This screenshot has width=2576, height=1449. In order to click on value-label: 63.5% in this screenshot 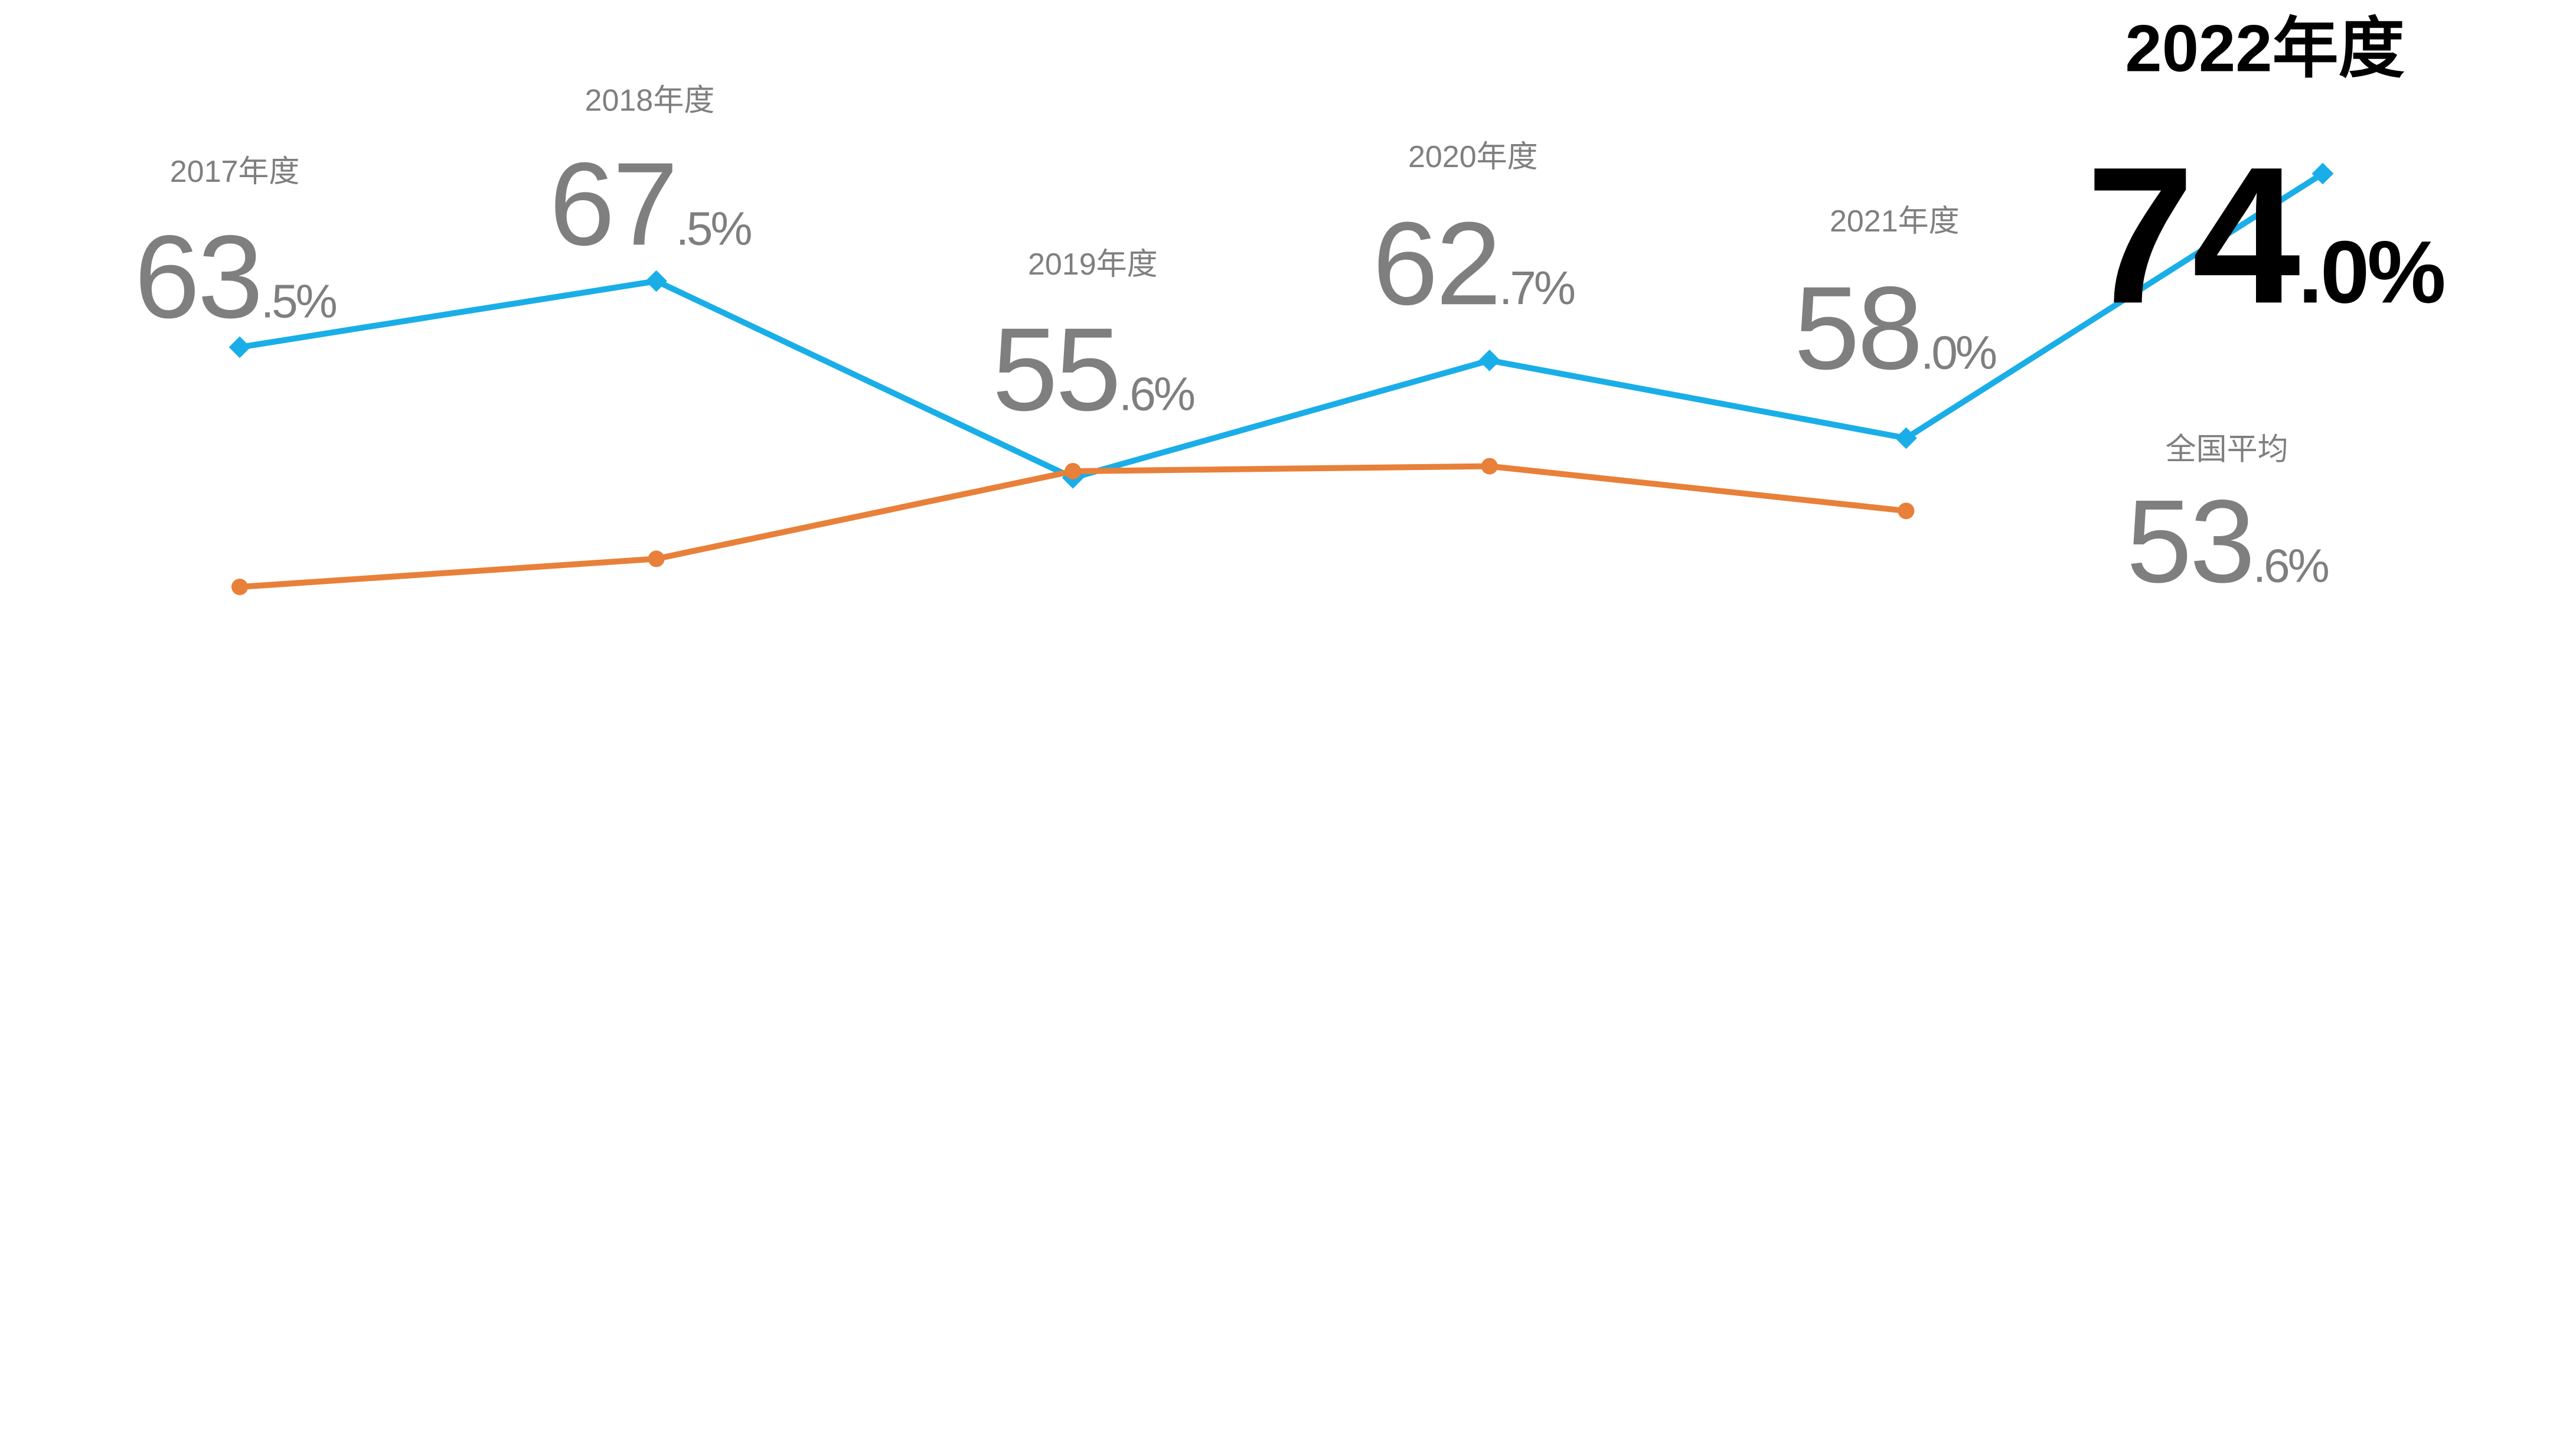, I will do `click(235, 277)`.